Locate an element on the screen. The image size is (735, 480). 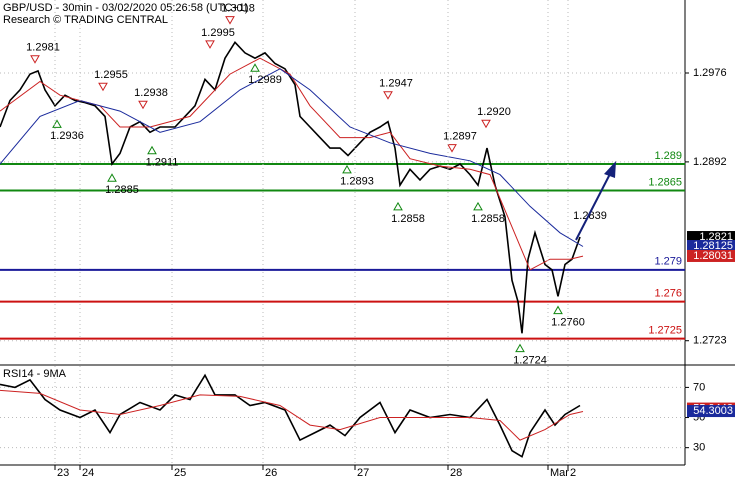
chart-subtitle: Research © TRADING CENTRAL is located at coordinates (85, 20).